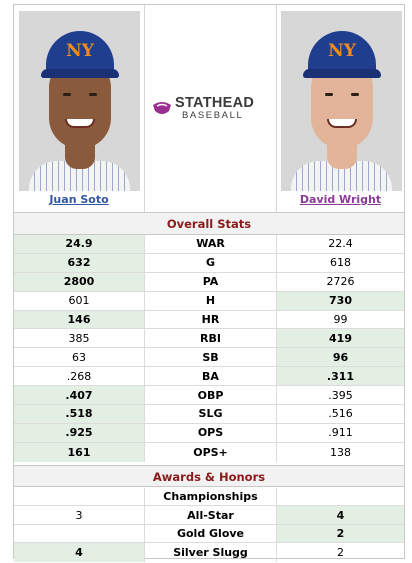  Describe the element at coordinates (209, 224) in the screenshot. I see `section-header-overall-stats: Overall Stats` at that location.